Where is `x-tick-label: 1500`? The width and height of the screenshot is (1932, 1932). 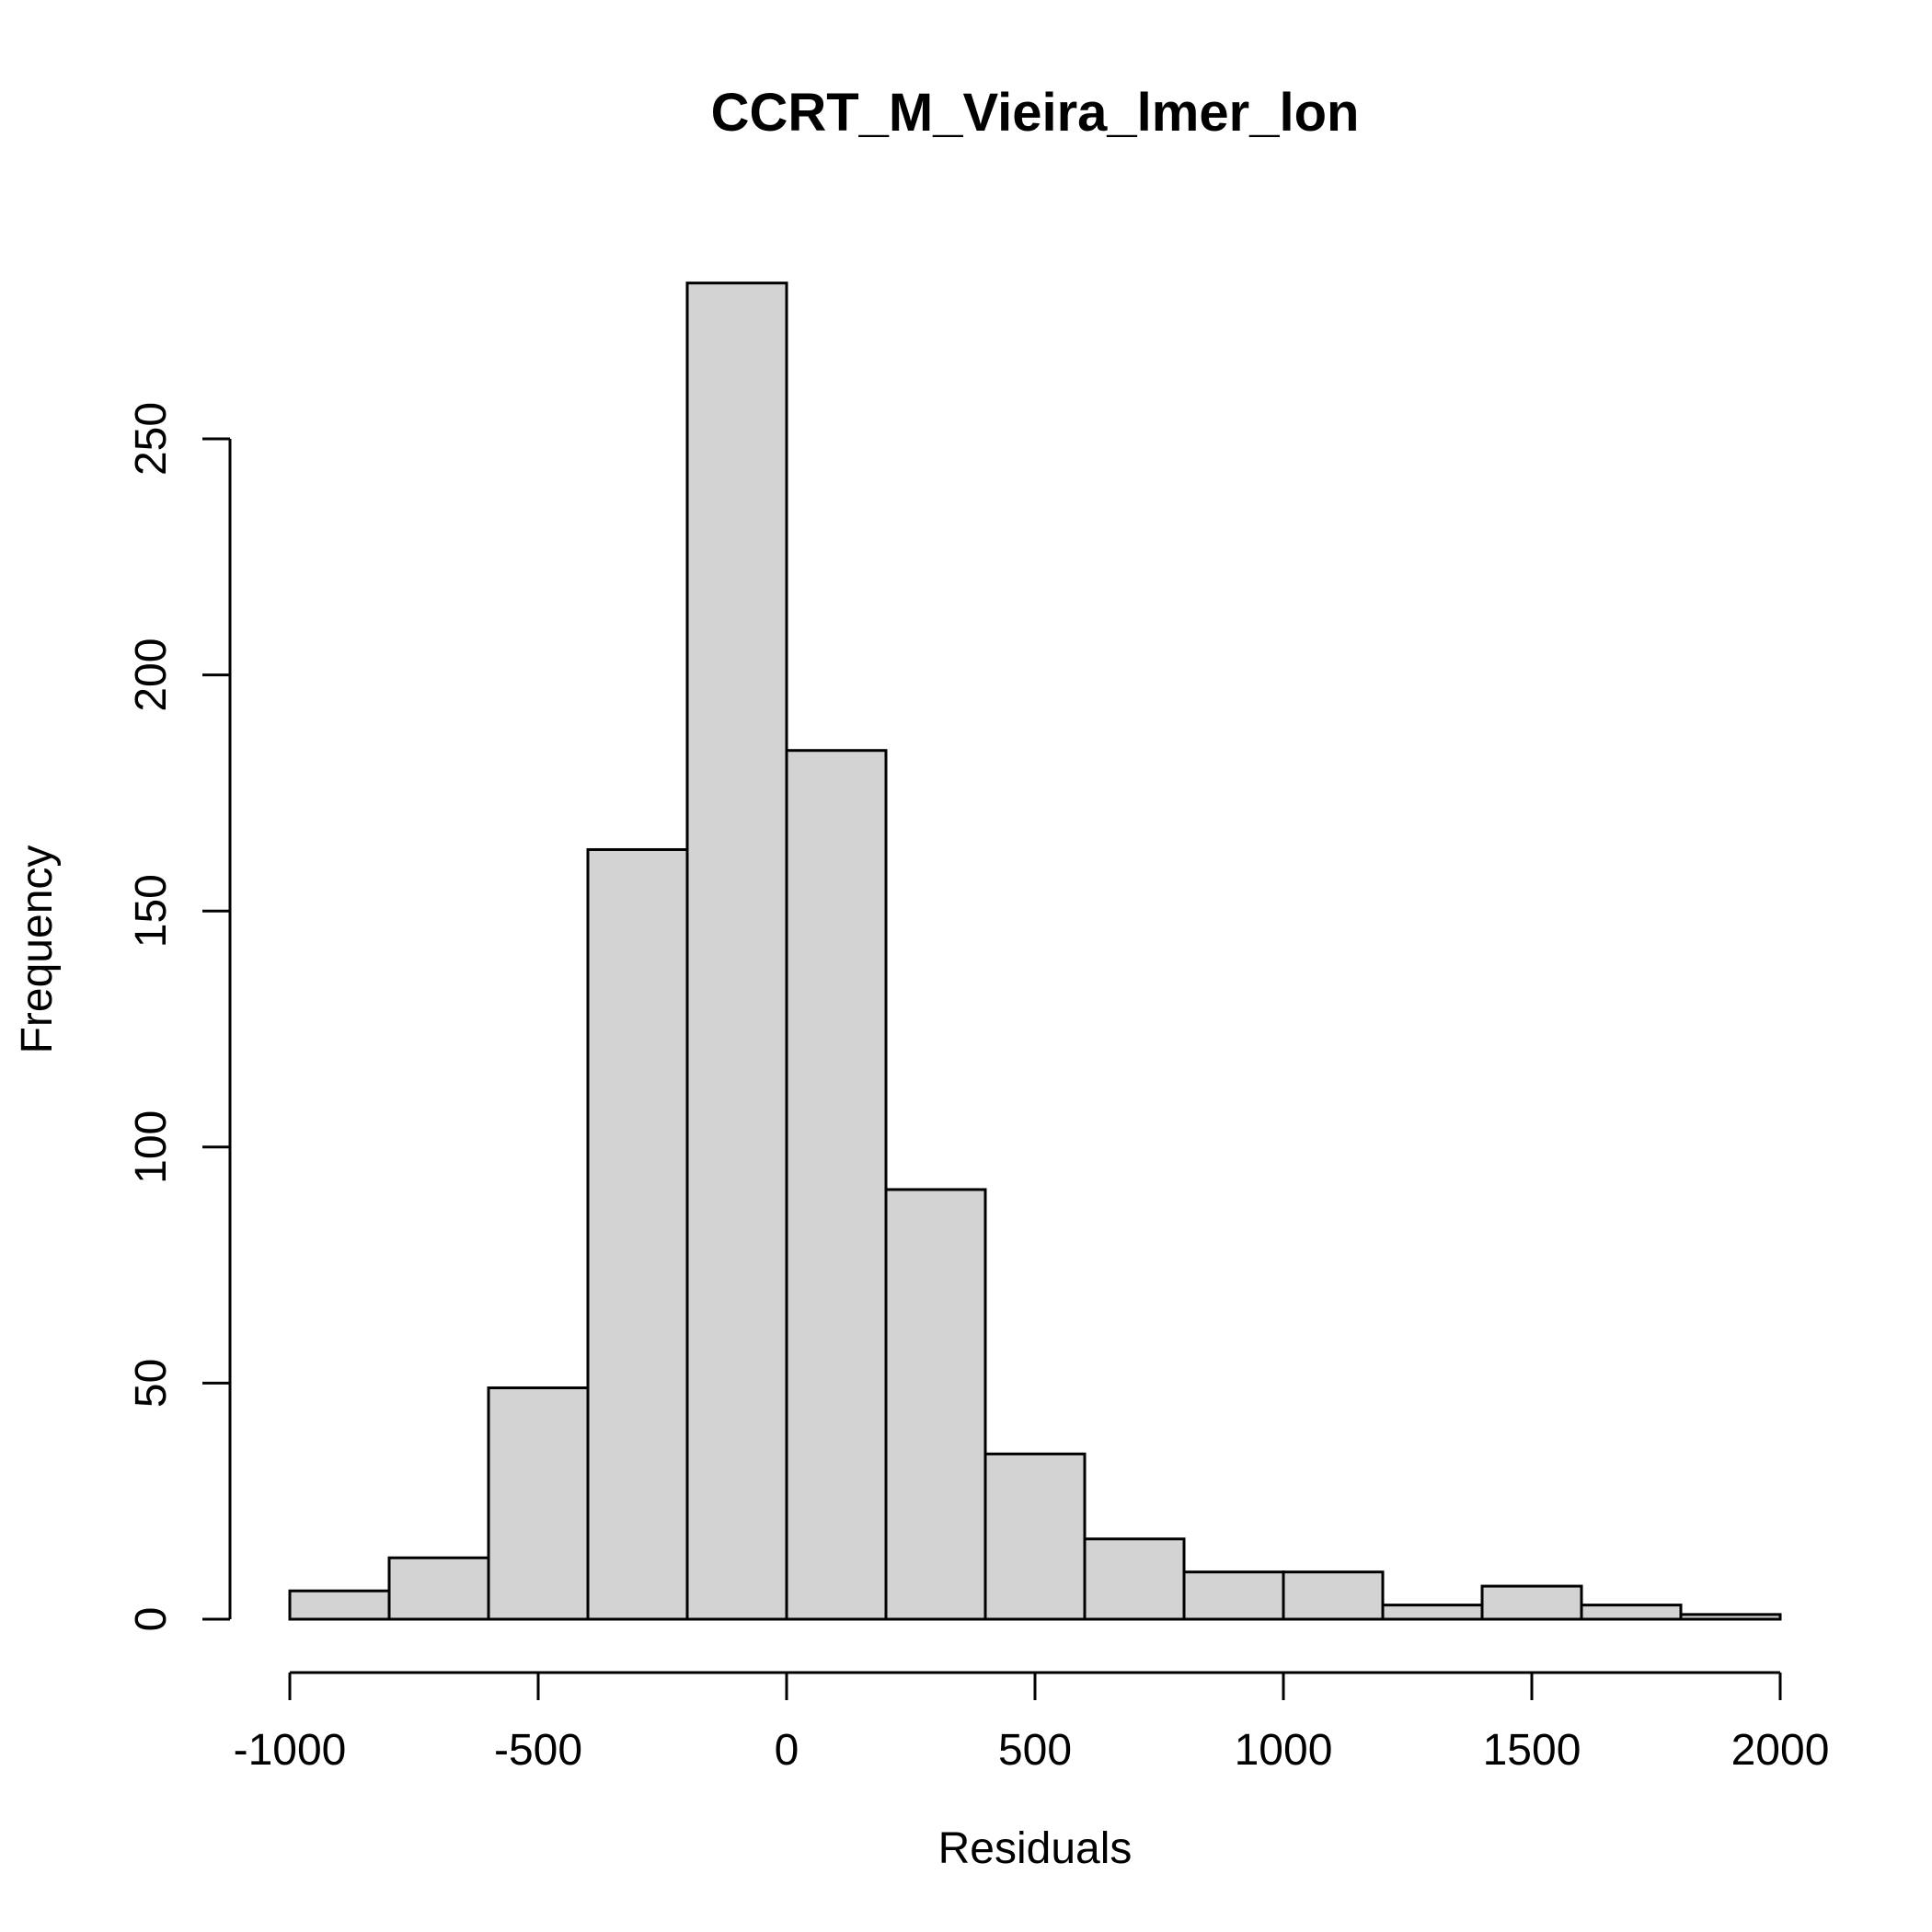
x-tick-label: 1500 is located at coordinates (1532, 1750).